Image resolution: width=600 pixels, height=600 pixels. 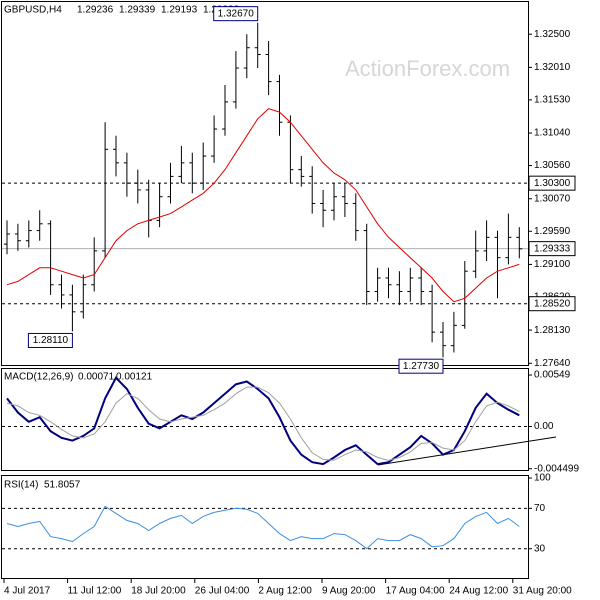 I want to click on header-value: 1.29339, so click(x=137, y=10).